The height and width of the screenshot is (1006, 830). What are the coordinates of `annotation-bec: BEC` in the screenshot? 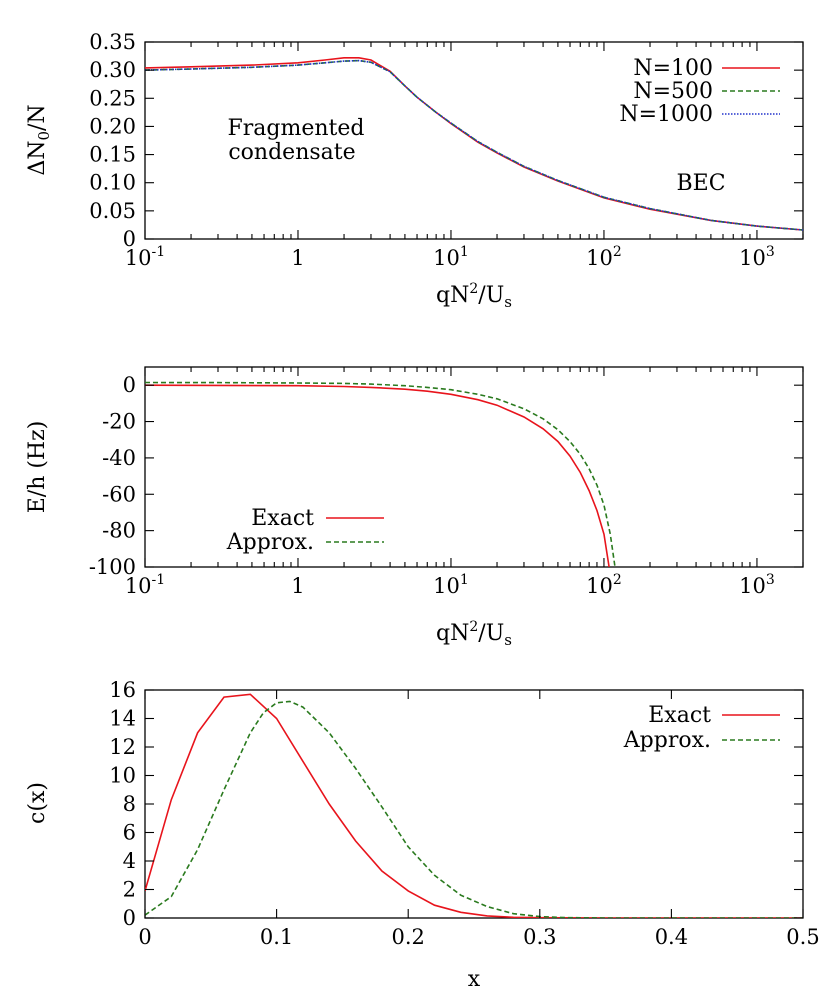 It's located at (700, 183).